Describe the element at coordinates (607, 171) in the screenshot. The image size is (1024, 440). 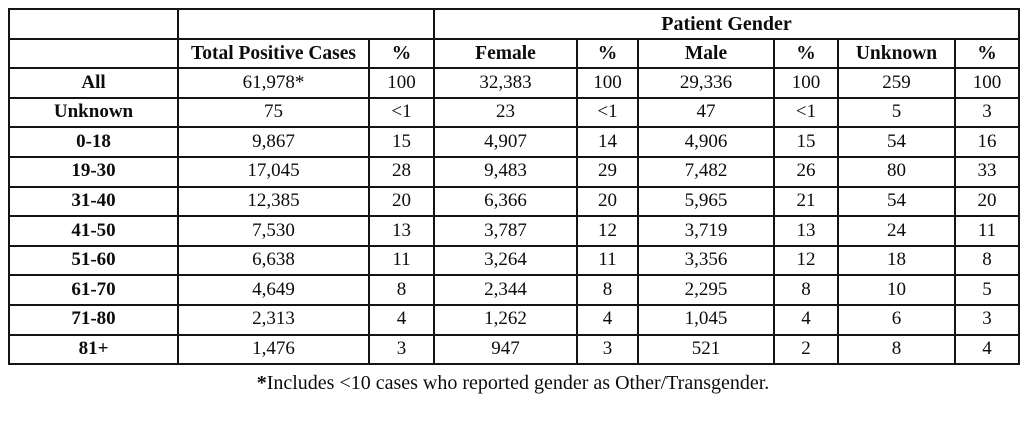
I see `data-cell: 29` at that location.